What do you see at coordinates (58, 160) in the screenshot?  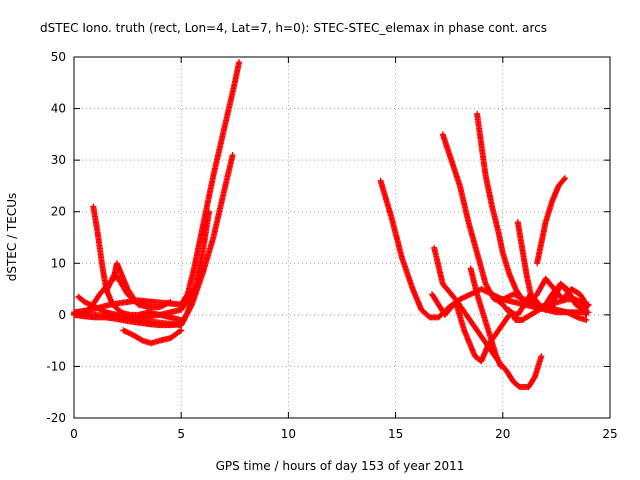 I see `y-tick-label: 30` at bounding box center [58, 160].